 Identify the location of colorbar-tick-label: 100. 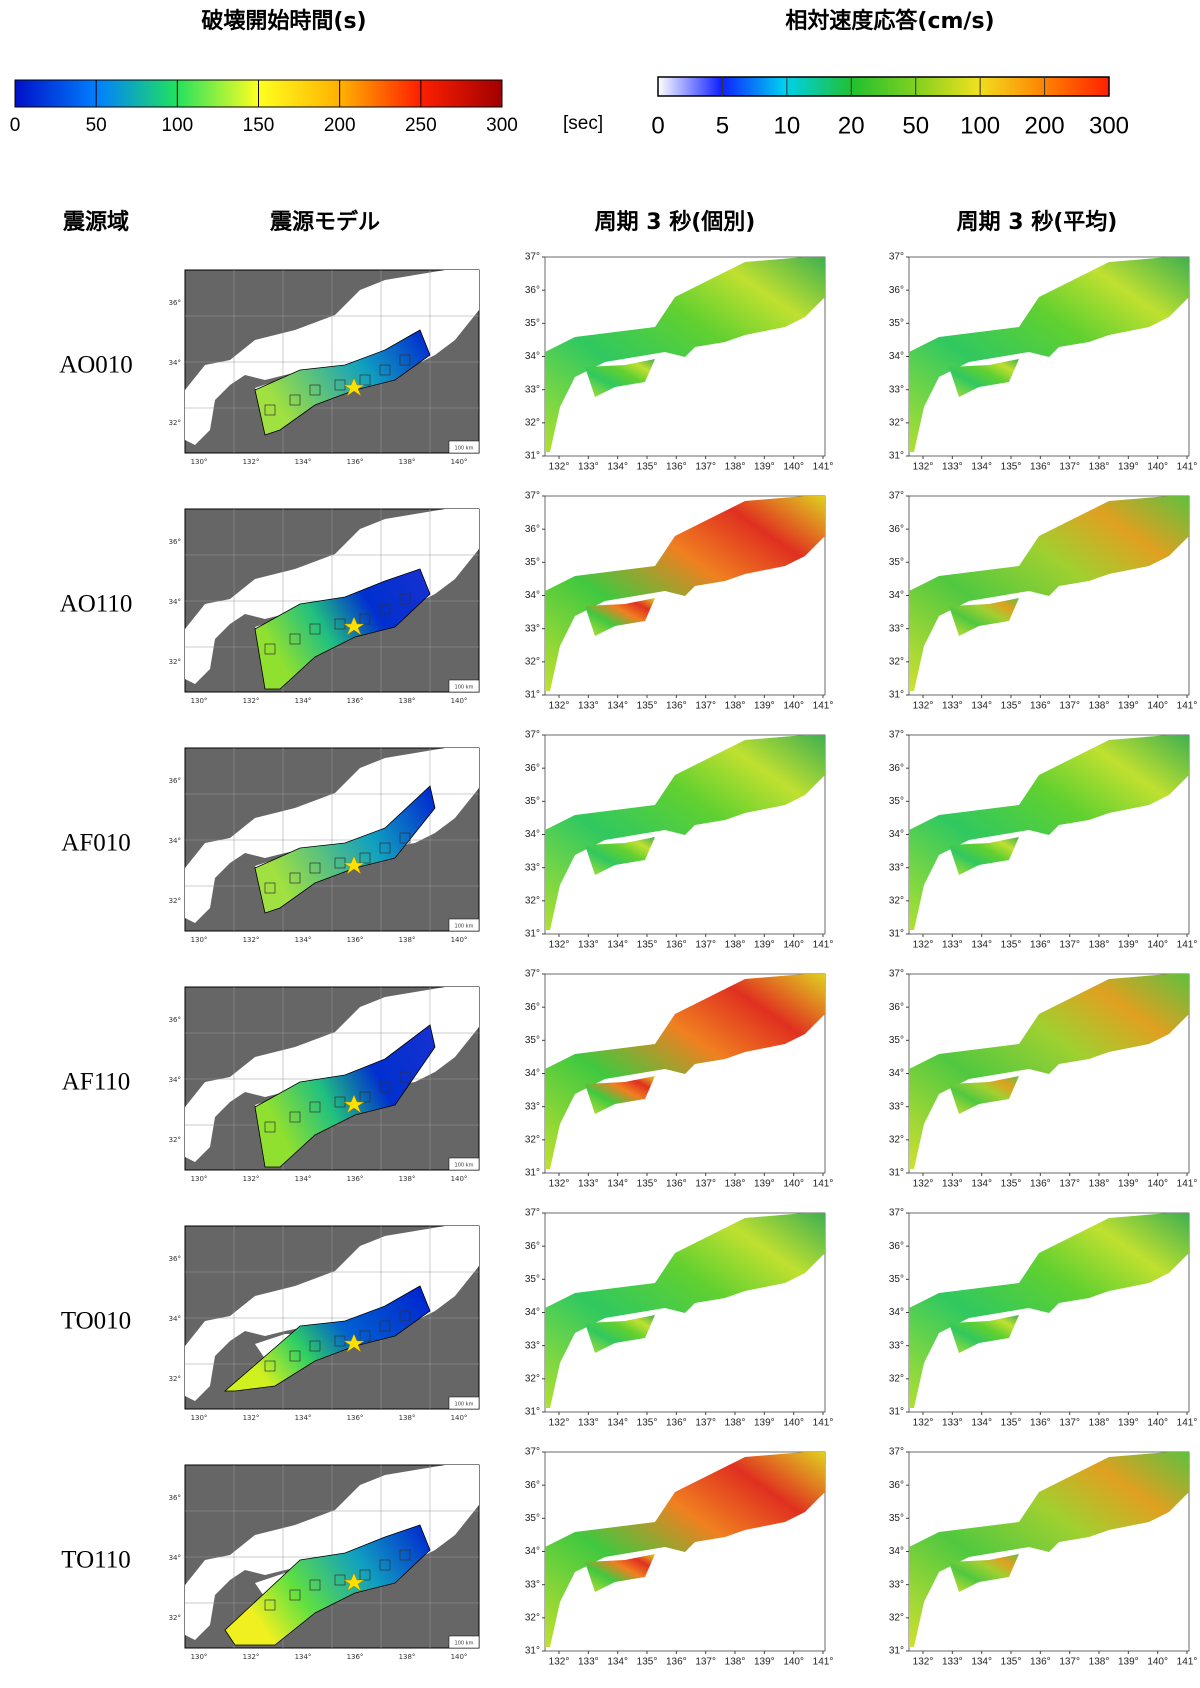
(177, 125).